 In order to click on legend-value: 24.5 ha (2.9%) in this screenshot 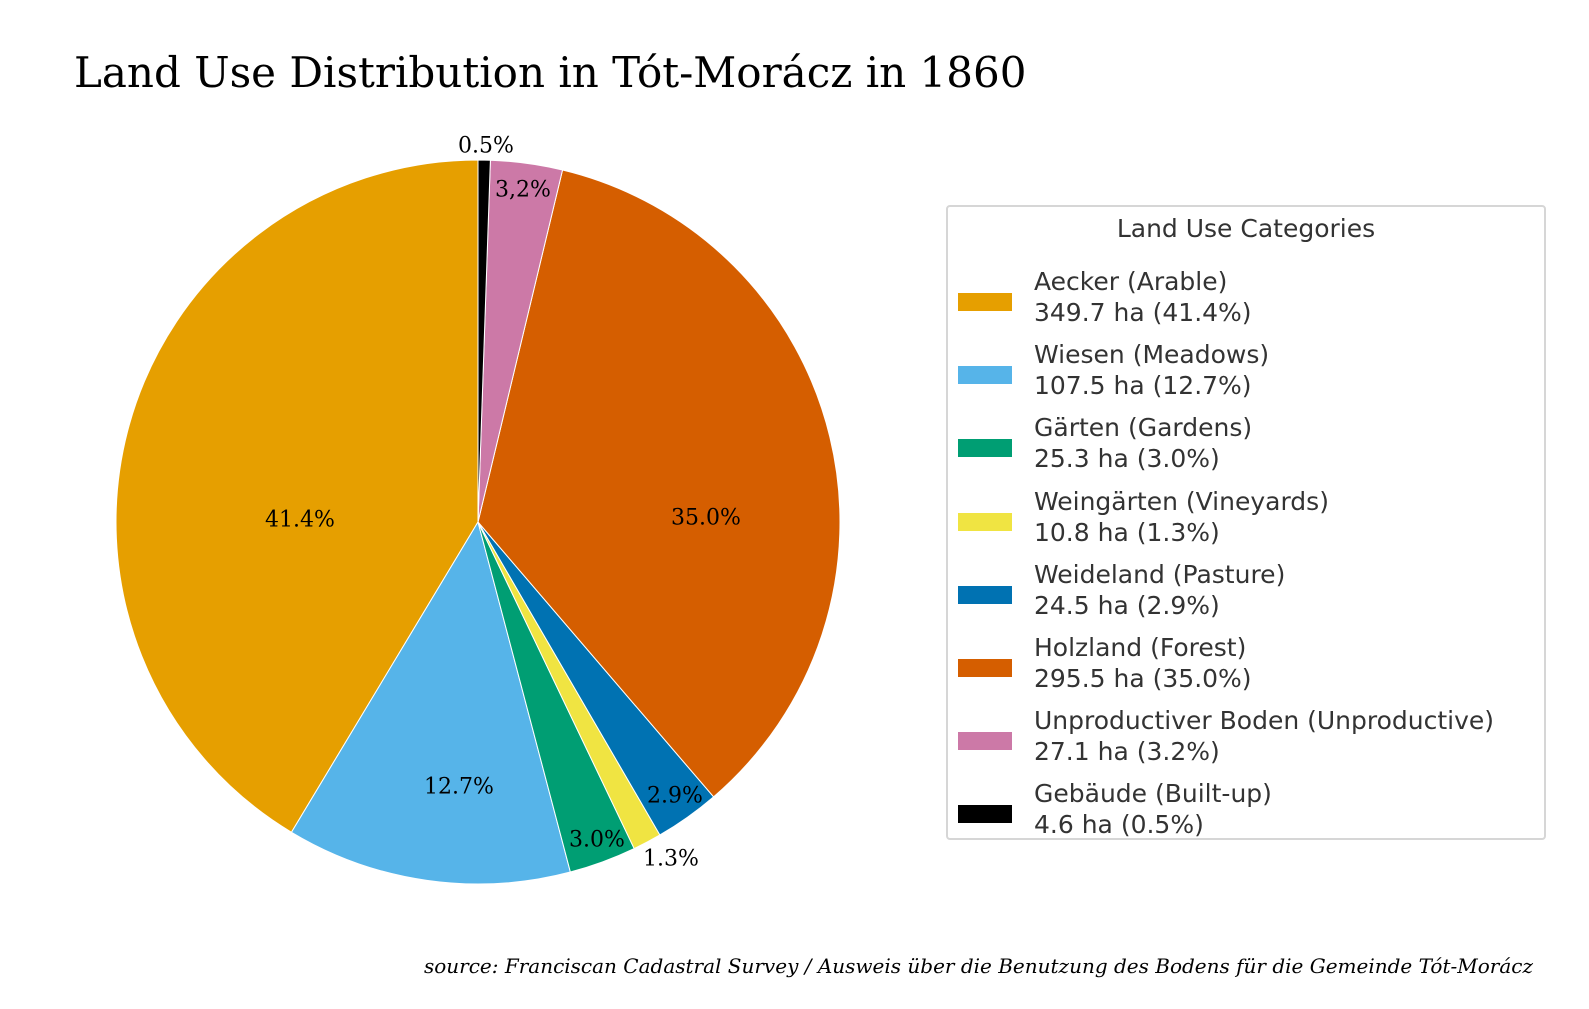, I will do `click(1127, 605)`.